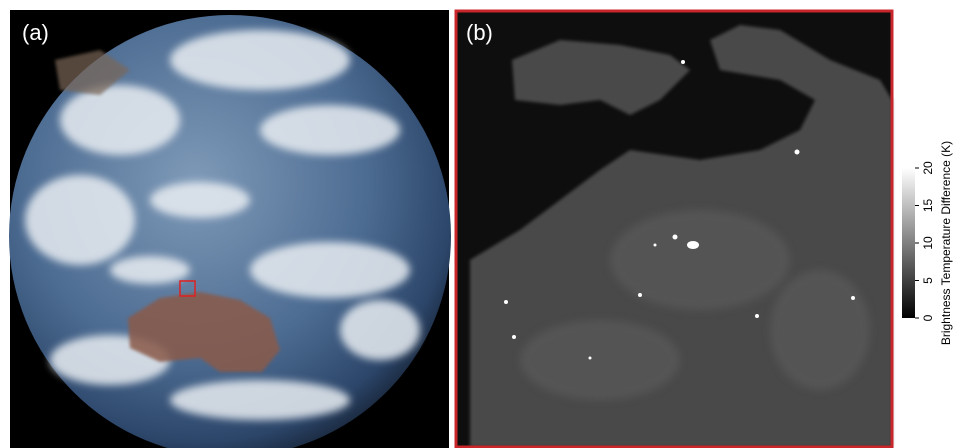  I want to click on colorbar-tick-label: 0, so click(928, 317).